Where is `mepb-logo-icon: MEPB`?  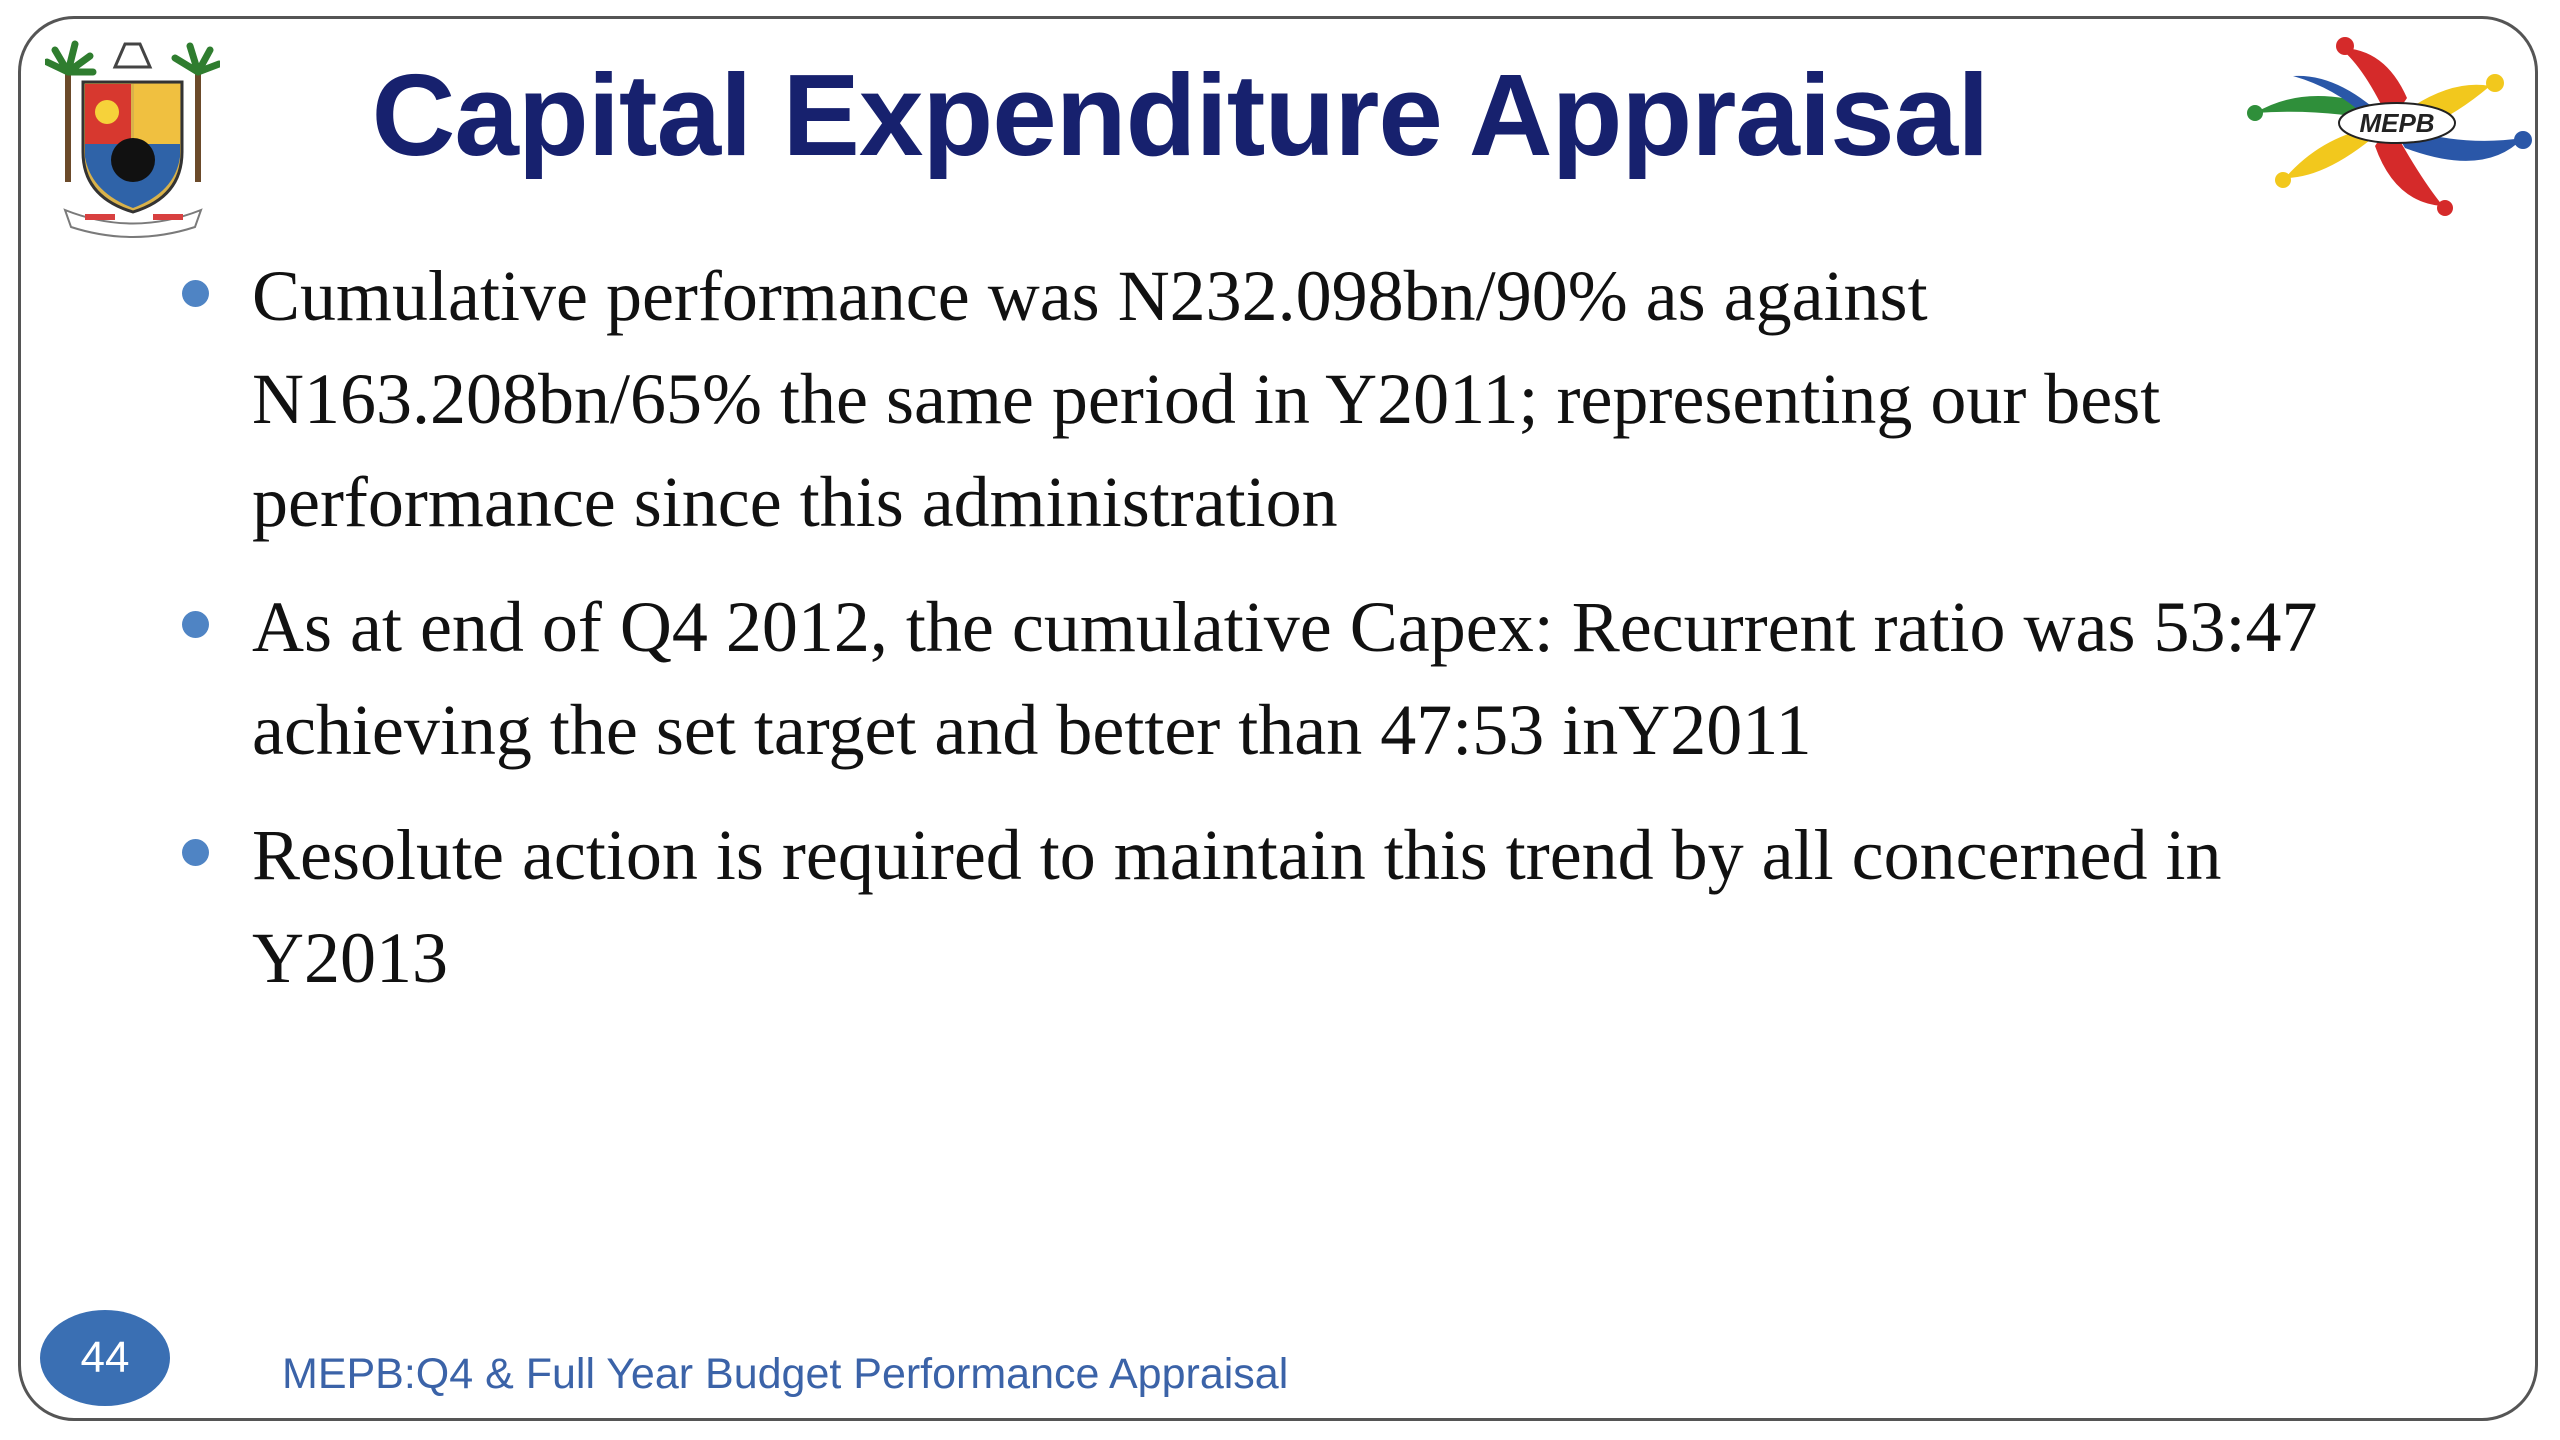 mepb-logo-icon: MEPB is located at coordinates (2389, 126).